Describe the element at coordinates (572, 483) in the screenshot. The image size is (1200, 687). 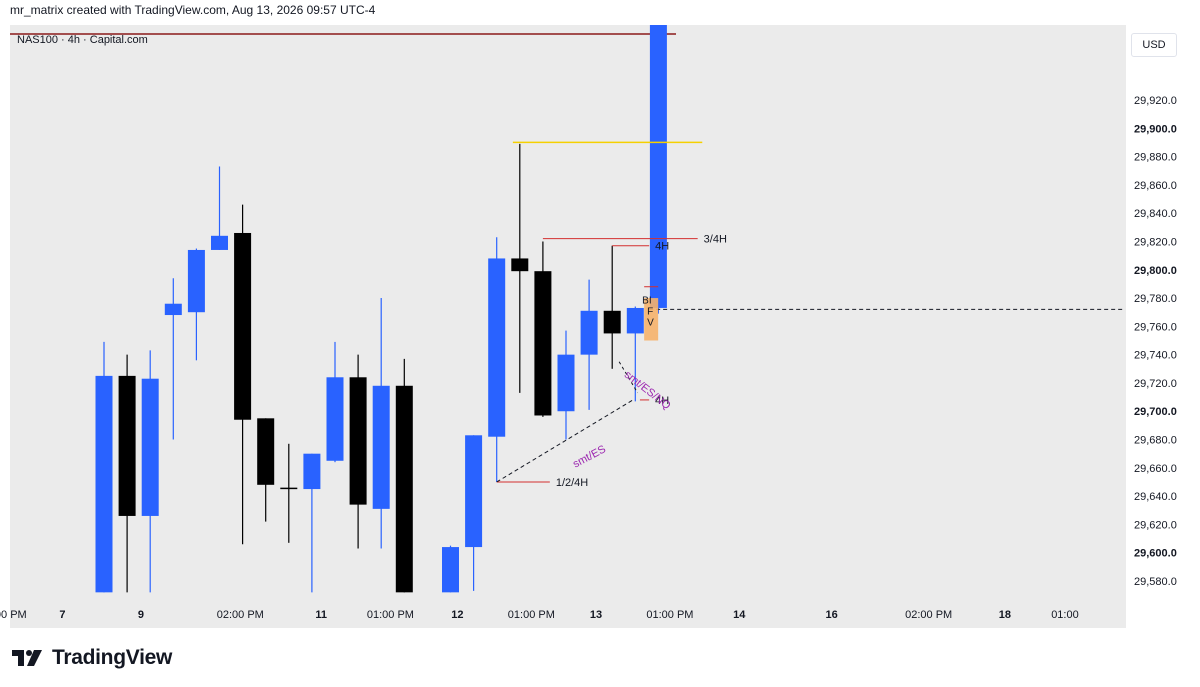
I see `level-label: 1/2/4H` at that location.